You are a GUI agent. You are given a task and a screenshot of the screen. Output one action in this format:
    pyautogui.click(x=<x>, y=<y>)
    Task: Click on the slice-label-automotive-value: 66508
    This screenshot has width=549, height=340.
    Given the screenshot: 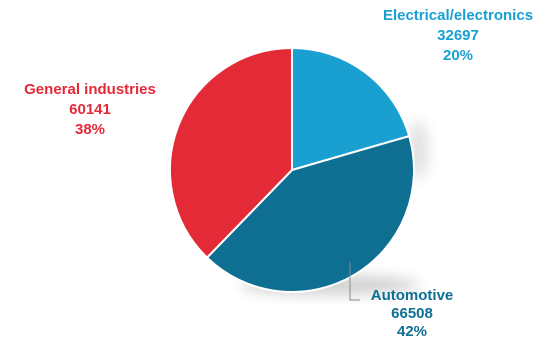 What is the action you would take?
    pyautogui.click(x=412, y=313)
    